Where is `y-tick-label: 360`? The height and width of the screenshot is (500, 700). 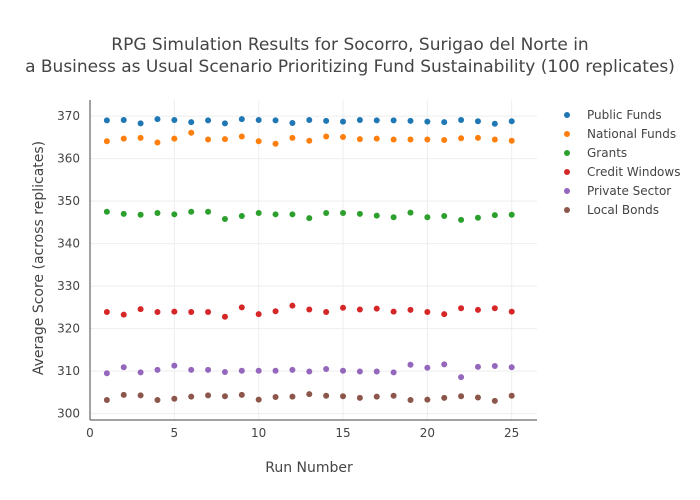 y-tick-label: 360 is located at coordinates (68, 159).